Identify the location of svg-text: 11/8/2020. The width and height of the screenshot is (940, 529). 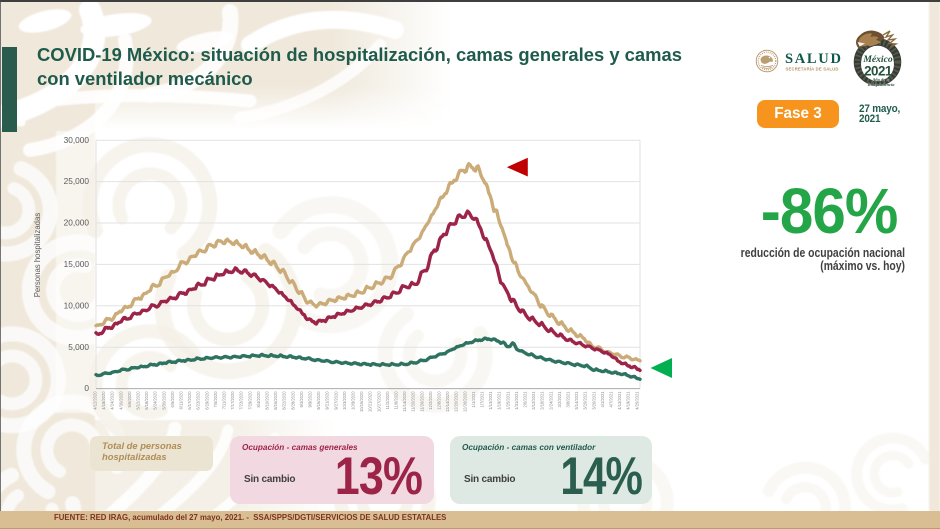
(396, 400).